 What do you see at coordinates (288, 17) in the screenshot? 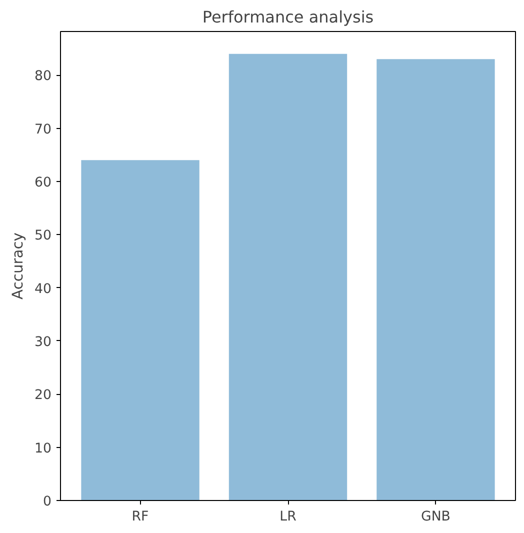
I see `chart-title: Performance analysis` at bounding box center [288, 17].